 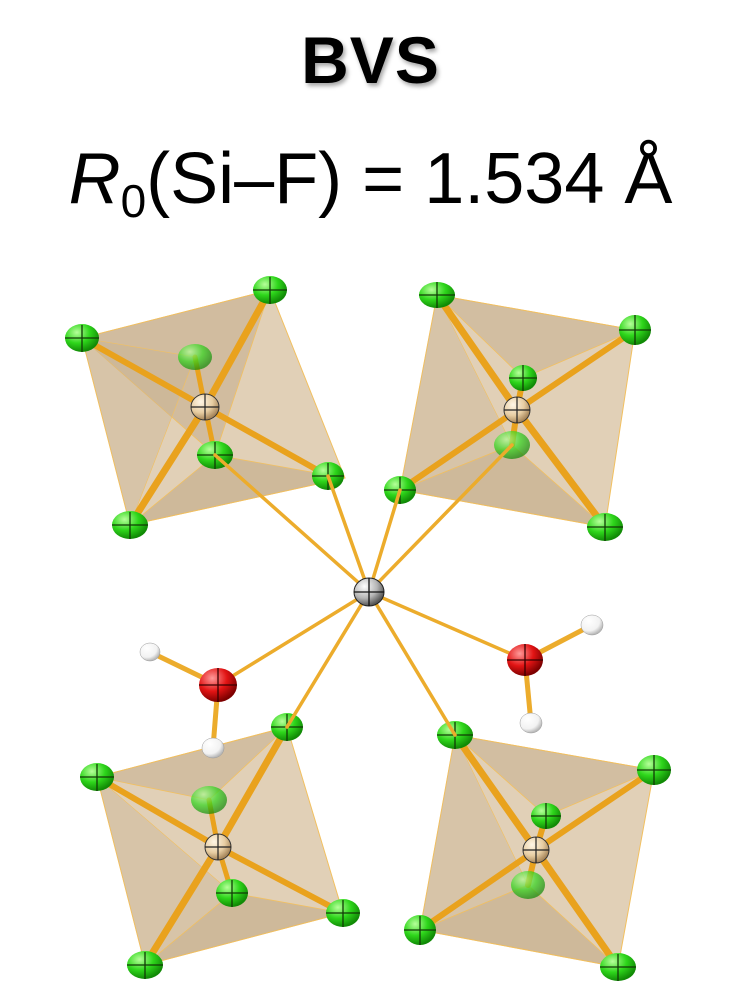 What do you see at coordinates (205, 407) in the screenshot?
I see `octahedron-top-left` at bounding box center [205, 407].